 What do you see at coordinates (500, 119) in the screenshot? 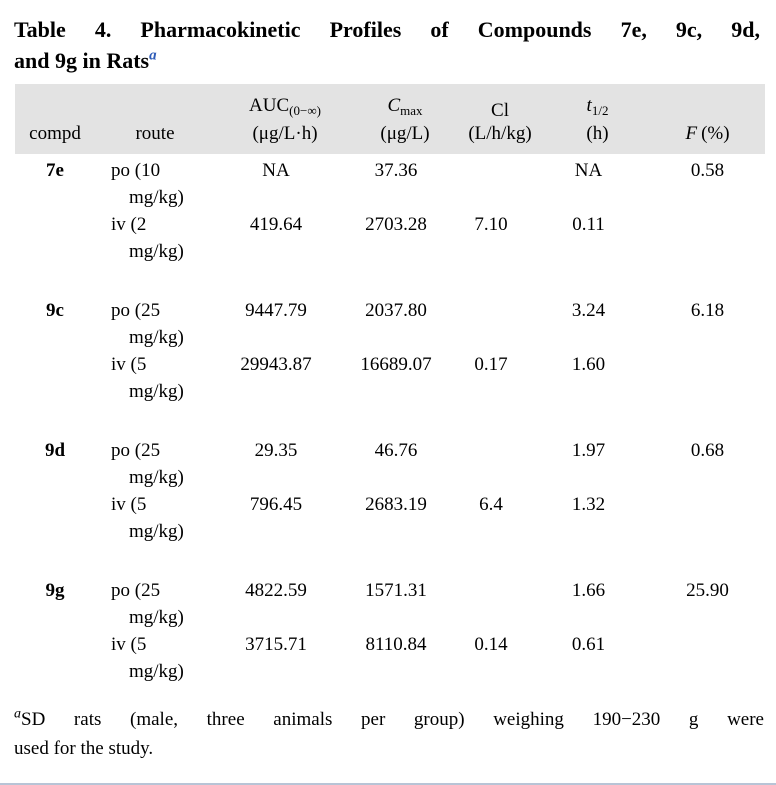
I see `col-header-cl: Cl (L/h/kg)` at bounding box center [500, 119].